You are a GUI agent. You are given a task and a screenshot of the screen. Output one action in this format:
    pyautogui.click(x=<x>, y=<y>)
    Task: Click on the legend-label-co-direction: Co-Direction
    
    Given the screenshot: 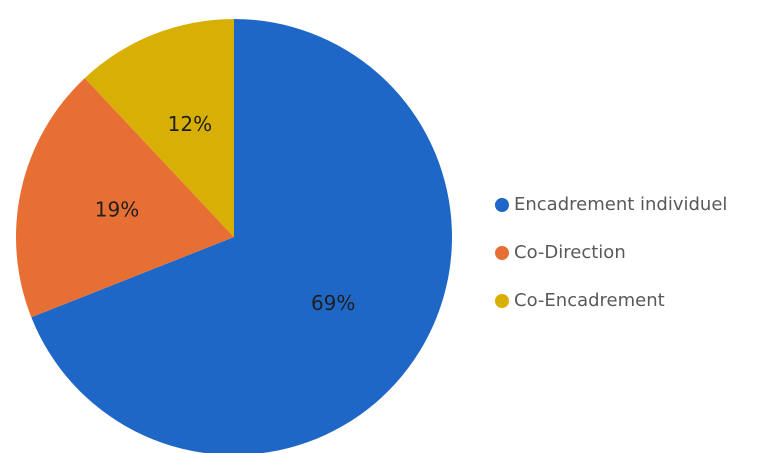 What is the action you would take?
    pyautogui.click(x=570, y=252)
    